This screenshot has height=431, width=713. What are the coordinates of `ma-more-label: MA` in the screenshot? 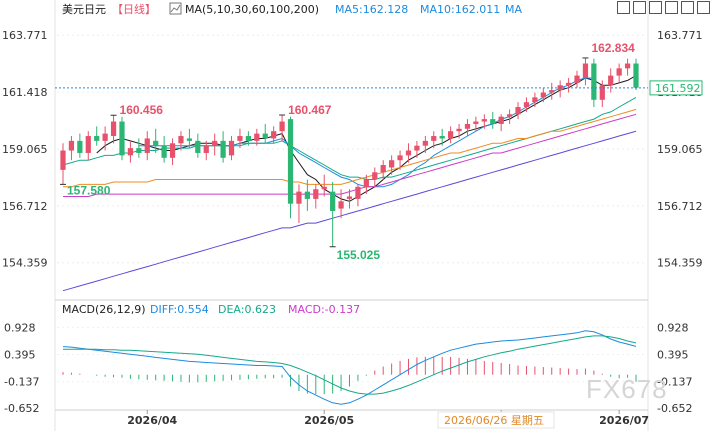 It's located at (513, 9).